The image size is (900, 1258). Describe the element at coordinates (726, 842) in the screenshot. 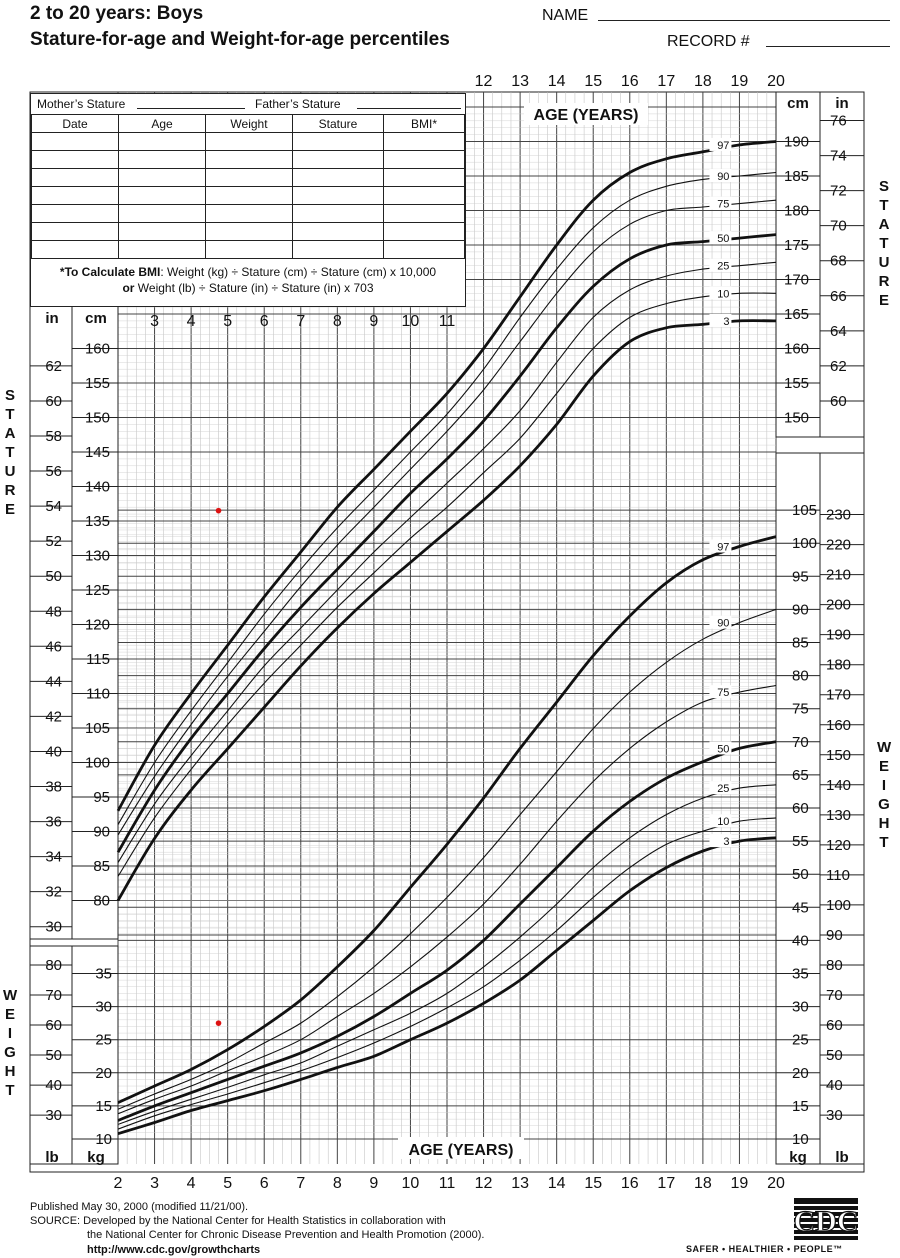

I see `weight-percentile-label: 3` at that location.